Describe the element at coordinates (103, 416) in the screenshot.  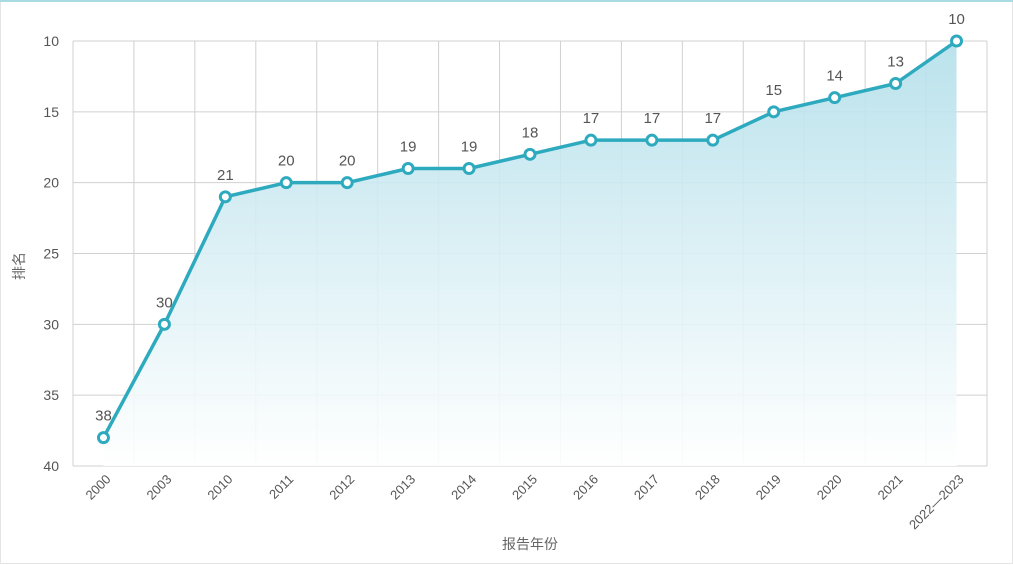
I see `data-label: 38` at that location.